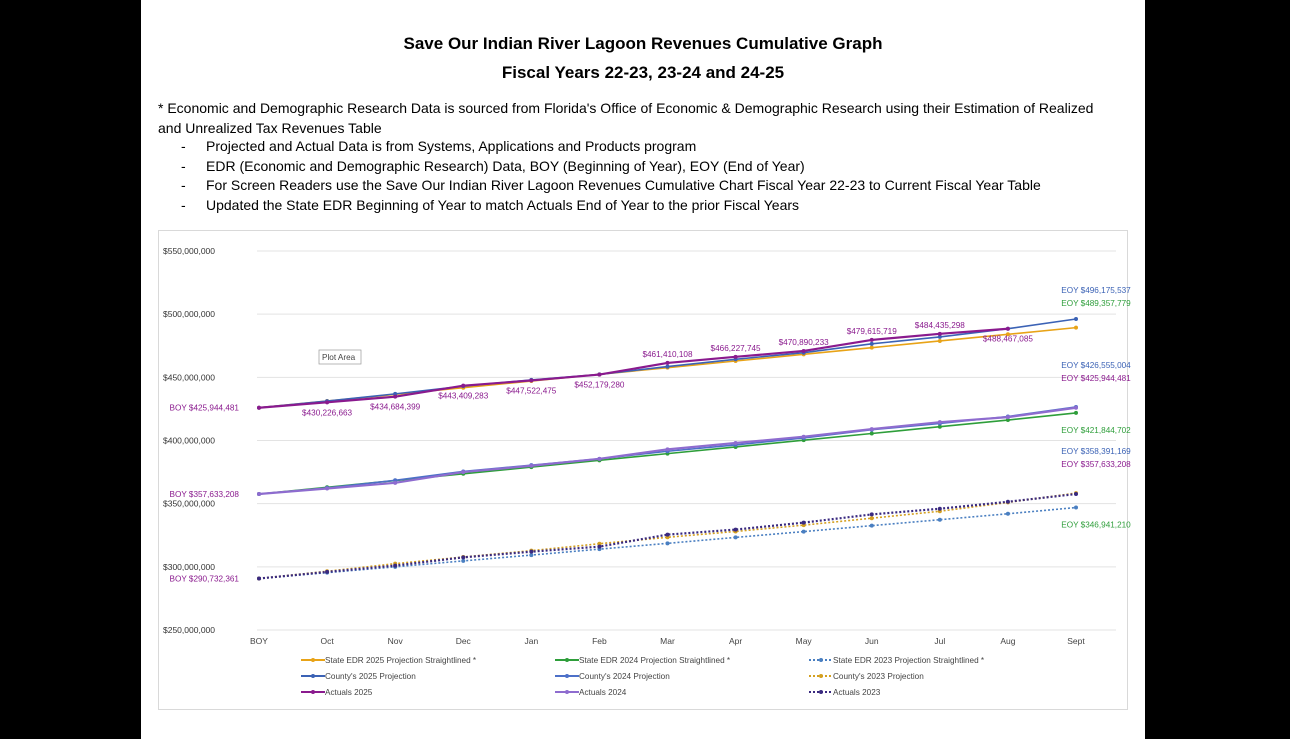 This screenshot has width=1290, height=739. I want to click on data-label: EOY $489,357,779, so click(1096, 303).